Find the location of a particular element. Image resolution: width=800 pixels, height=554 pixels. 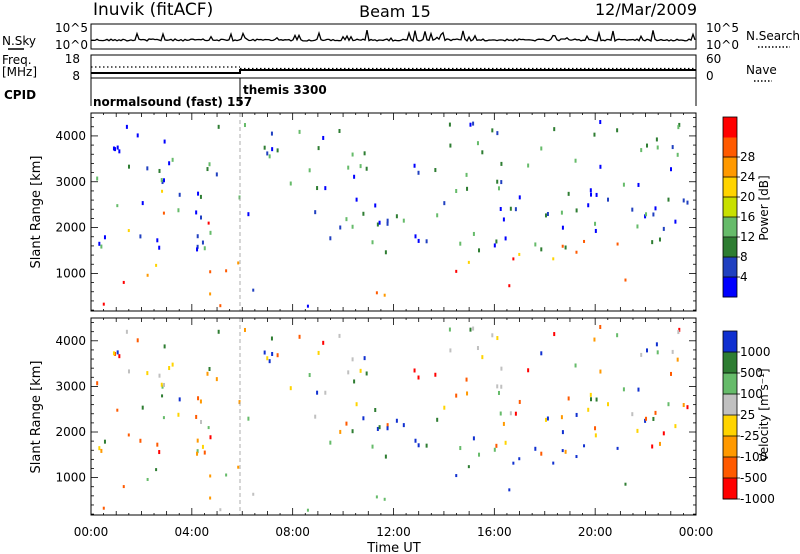

nave-label: Nave is located at coordinates (761, 70).